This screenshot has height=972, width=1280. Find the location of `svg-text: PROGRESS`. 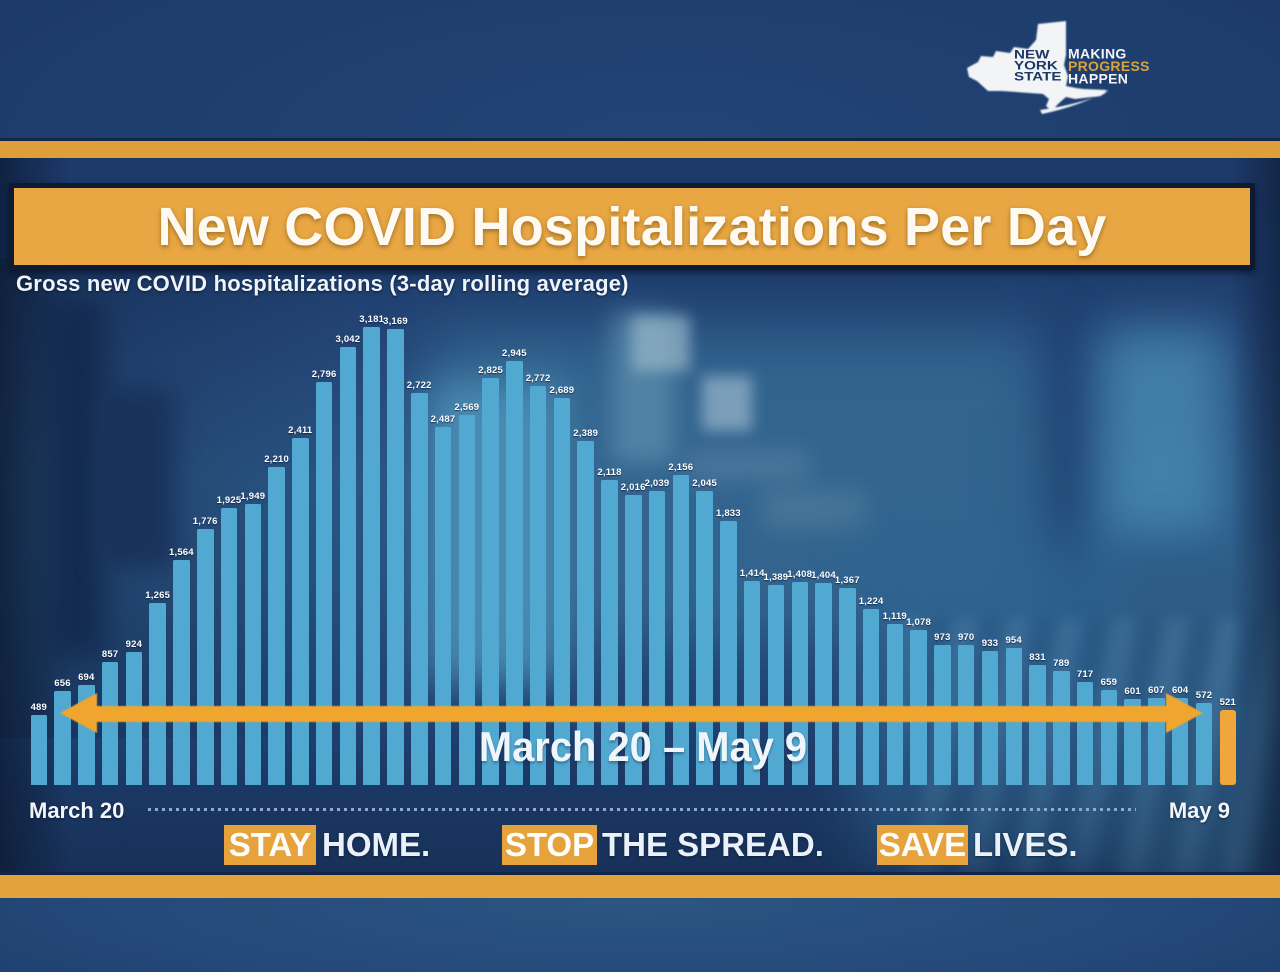

svg-text: PROGRESS is located at coordinates (1109, 66).